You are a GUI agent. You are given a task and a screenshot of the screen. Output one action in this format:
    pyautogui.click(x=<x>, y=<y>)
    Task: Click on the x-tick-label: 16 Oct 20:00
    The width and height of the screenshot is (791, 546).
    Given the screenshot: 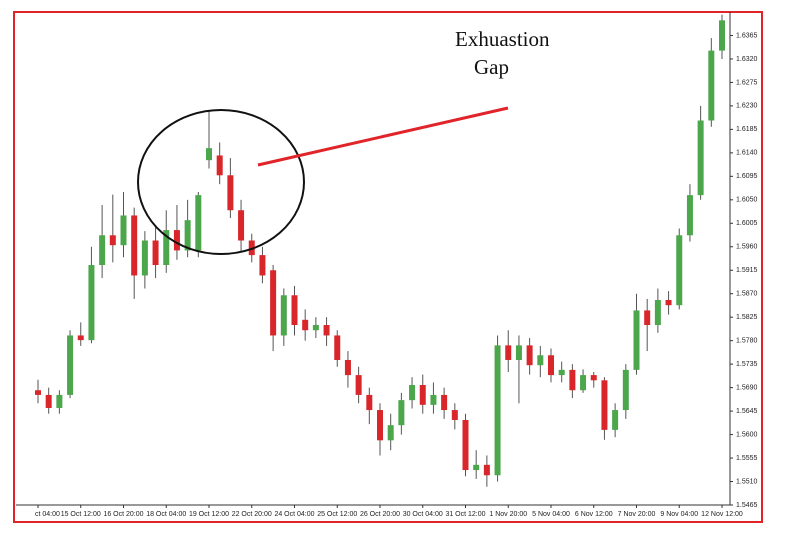 What is the action you would take?
    pyautogui.click(x=123, y=514)
    